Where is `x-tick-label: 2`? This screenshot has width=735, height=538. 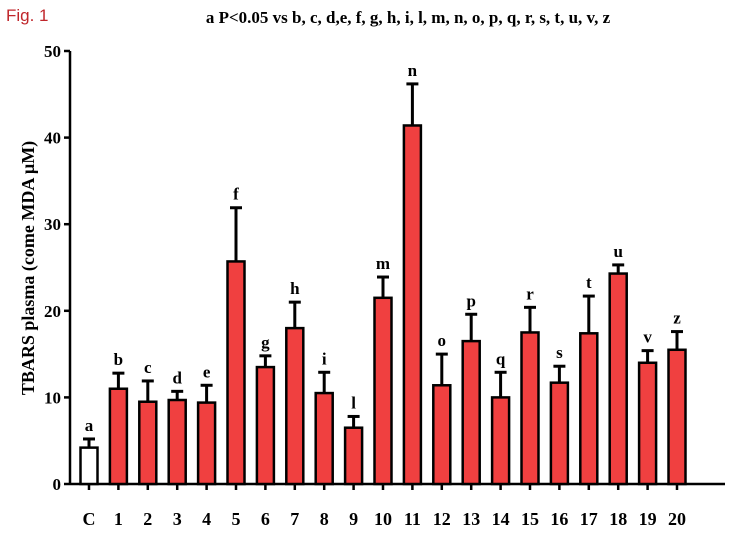
x-tick-label: 2 is located at coordinates (147, 519).